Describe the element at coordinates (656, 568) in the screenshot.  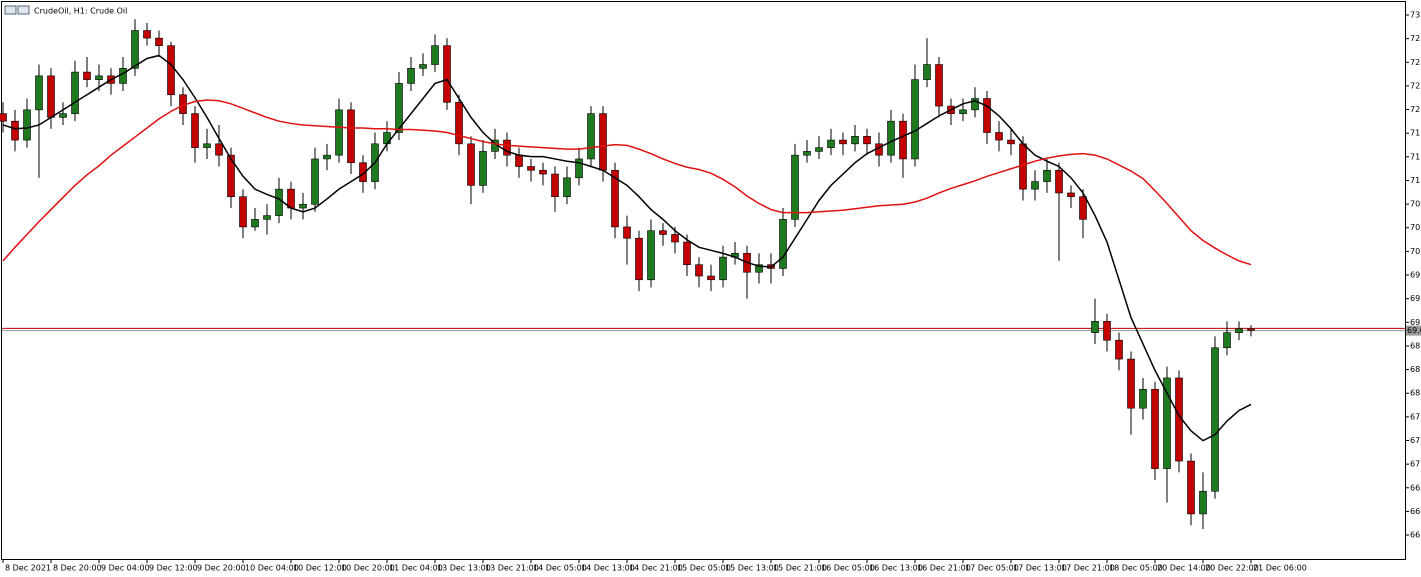
I see `x-tick-label: 14 Dec 21:00` at that location.